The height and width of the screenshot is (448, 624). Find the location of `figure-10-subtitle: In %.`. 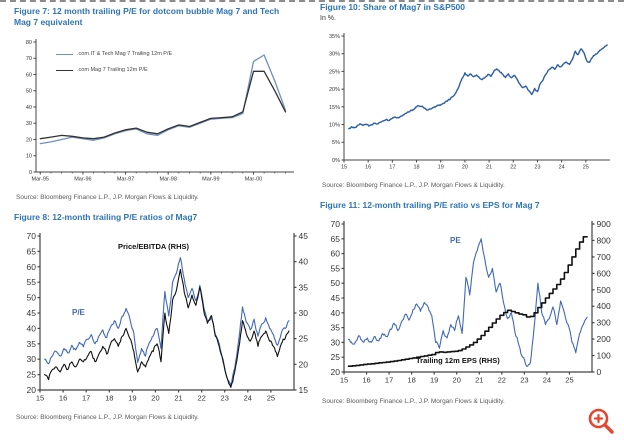

figure-10-subtitle: In %. is located at coordinates (328, 19).